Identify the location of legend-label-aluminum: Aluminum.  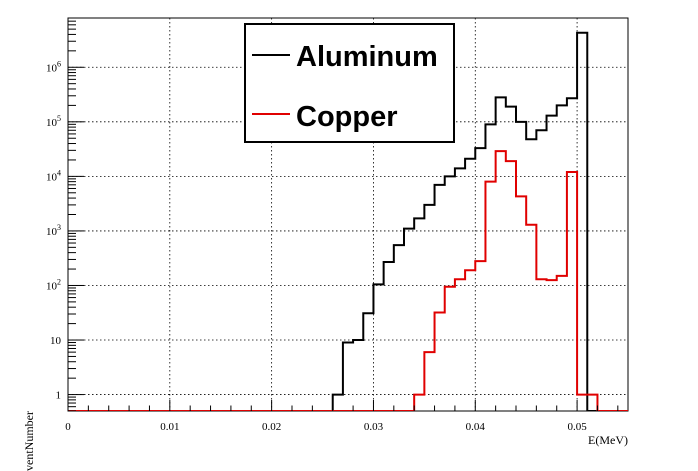
(367, 57).